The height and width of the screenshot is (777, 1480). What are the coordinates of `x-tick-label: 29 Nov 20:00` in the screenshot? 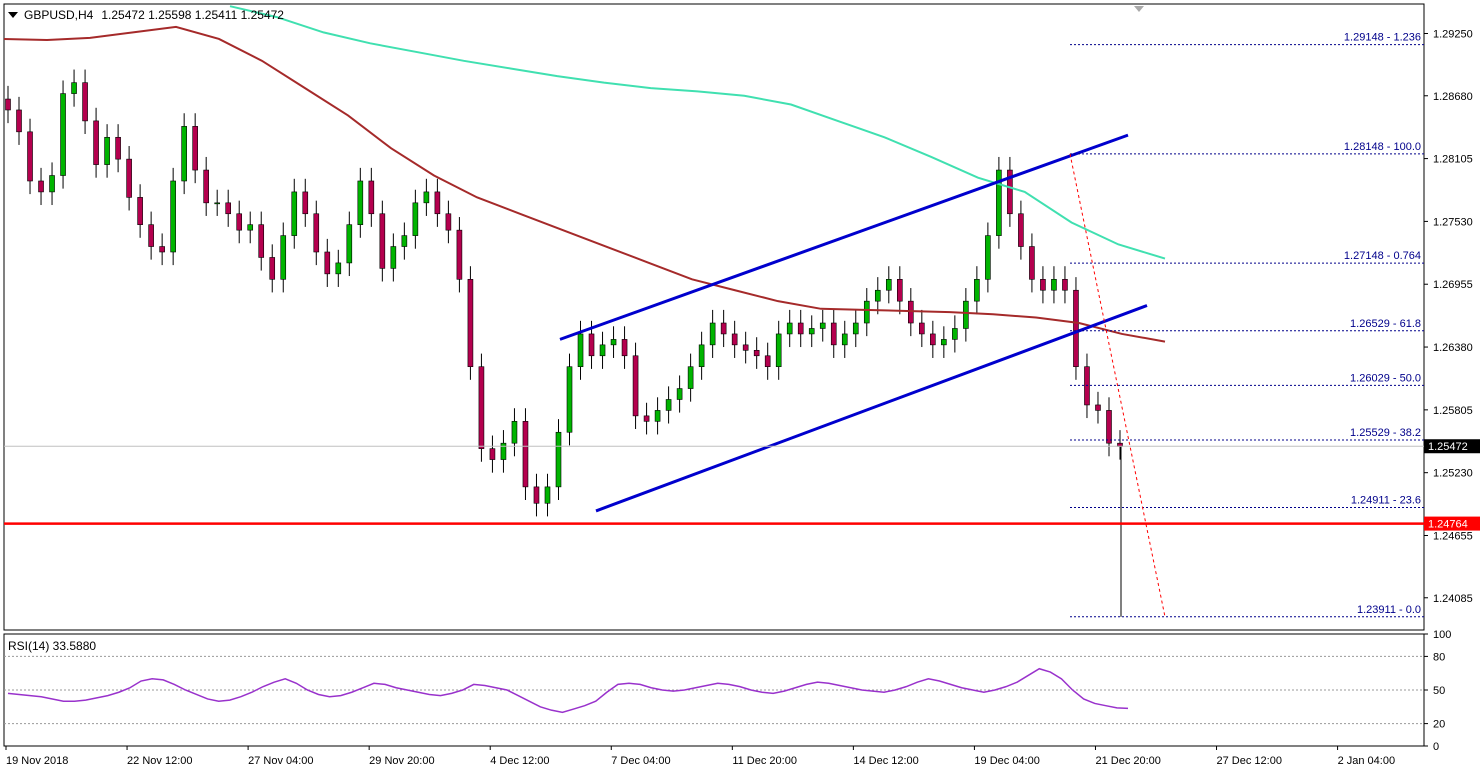 It's located at (401, 761).